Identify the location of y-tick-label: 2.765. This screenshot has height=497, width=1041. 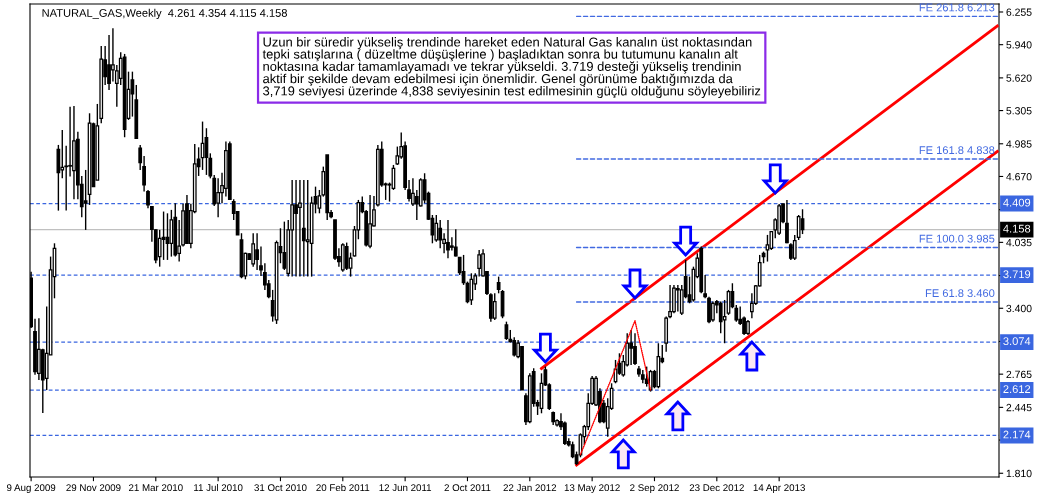
(1019, 374).